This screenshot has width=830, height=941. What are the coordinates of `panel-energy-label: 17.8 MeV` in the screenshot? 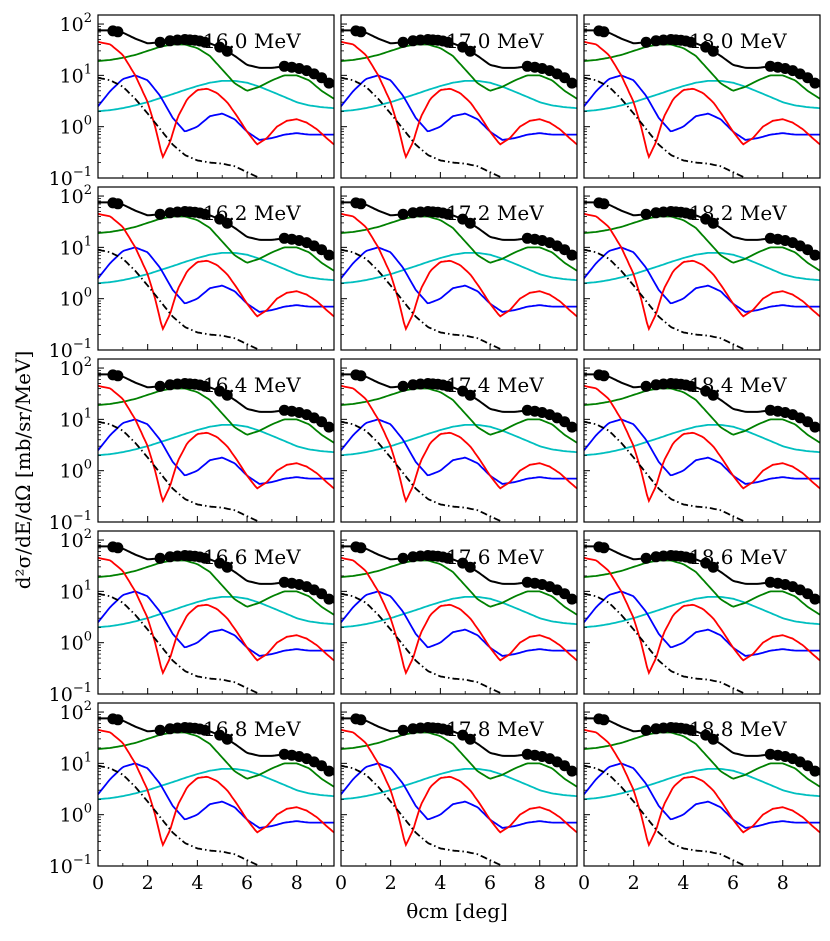 It's located at (495, 729).